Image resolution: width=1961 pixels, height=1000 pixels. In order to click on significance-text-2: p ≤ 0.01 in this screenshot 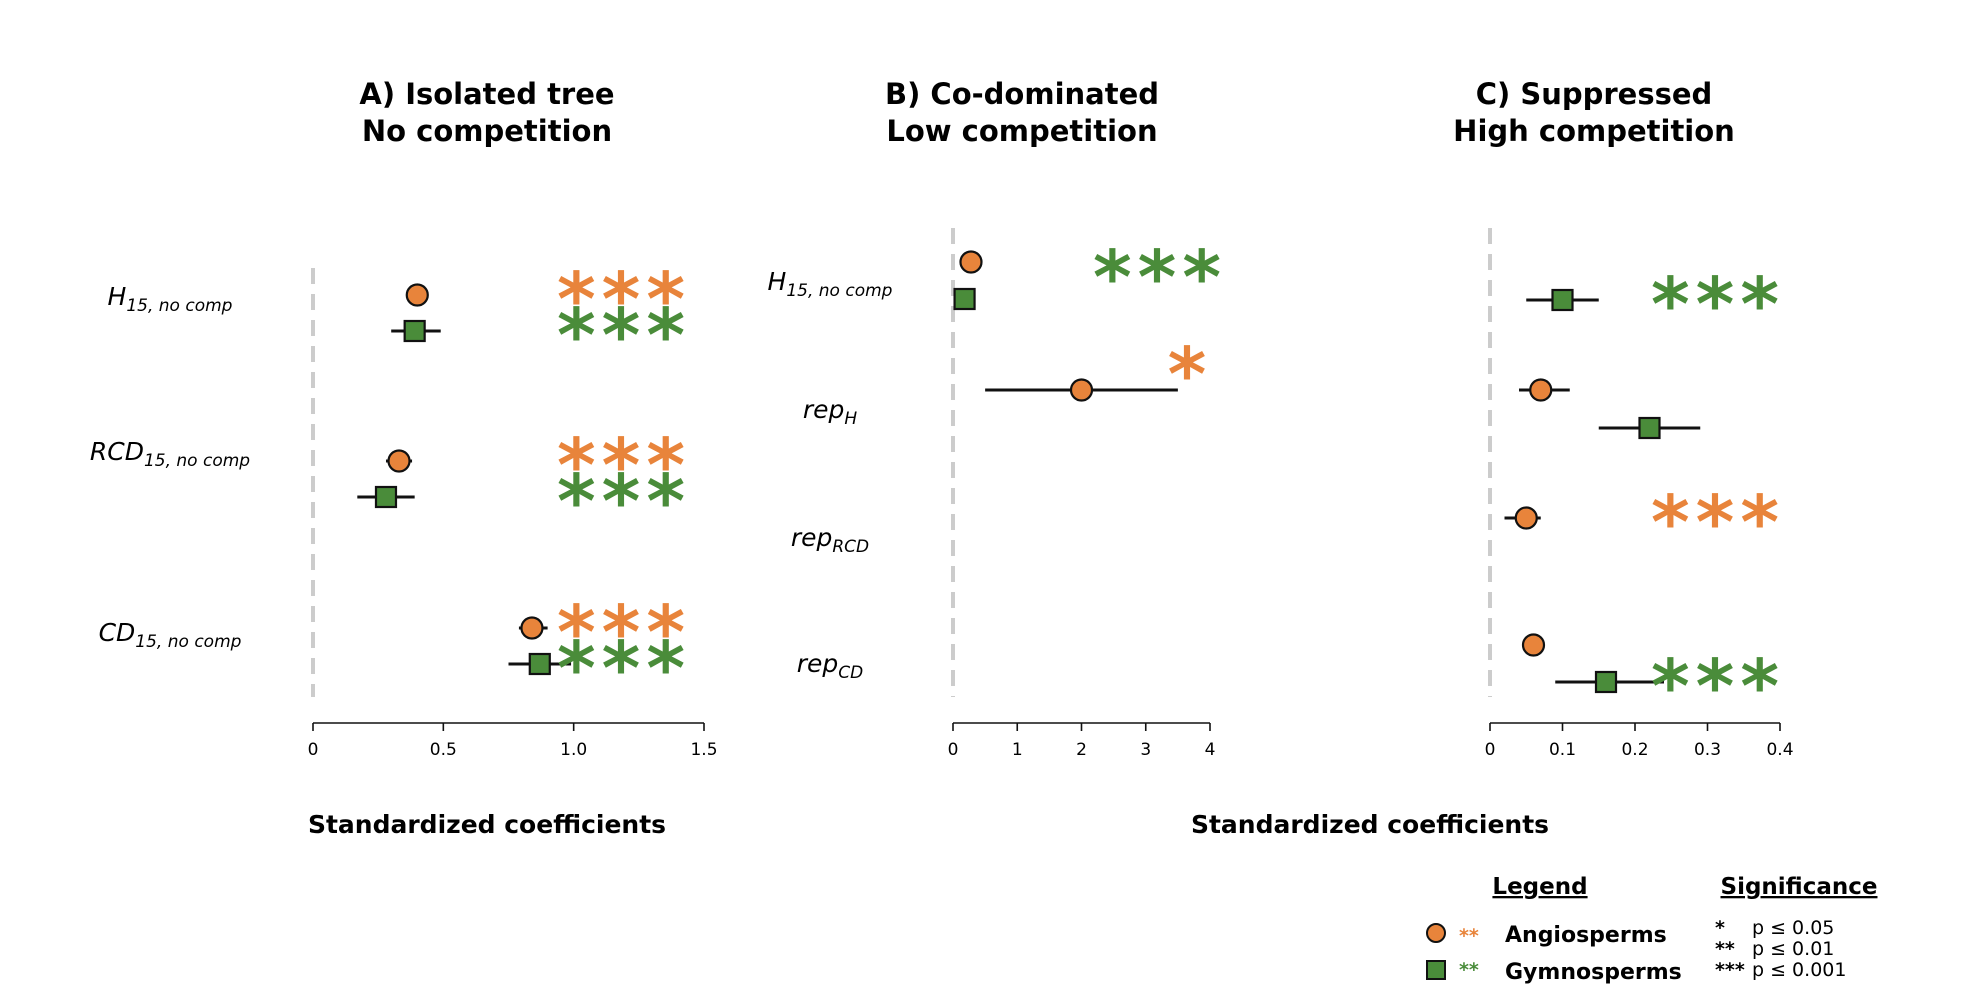, I will do `click(1793, 949)`.